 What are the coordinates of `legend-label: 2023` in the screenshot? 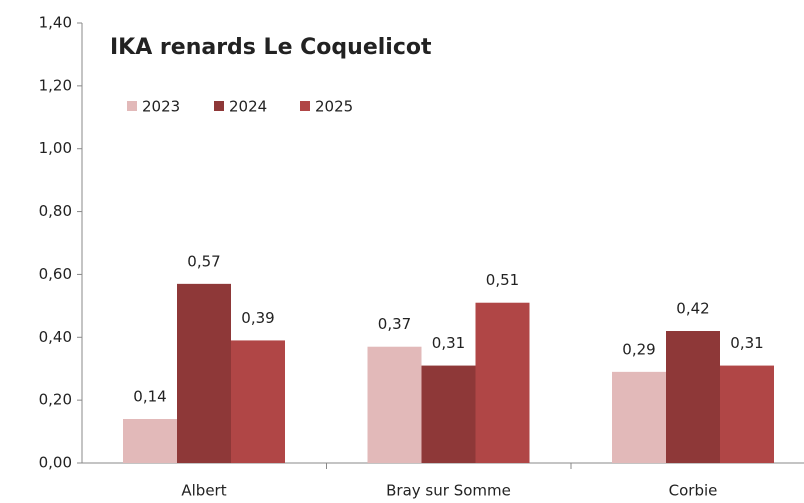 It's located at (161, 107).